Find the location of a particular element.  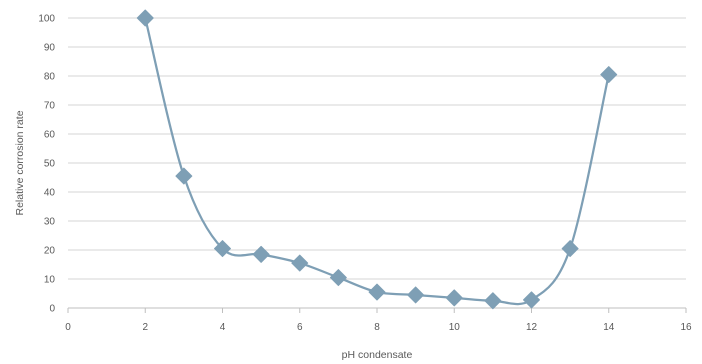

y-tick-label: 40 is located at coordinates (50, 193).